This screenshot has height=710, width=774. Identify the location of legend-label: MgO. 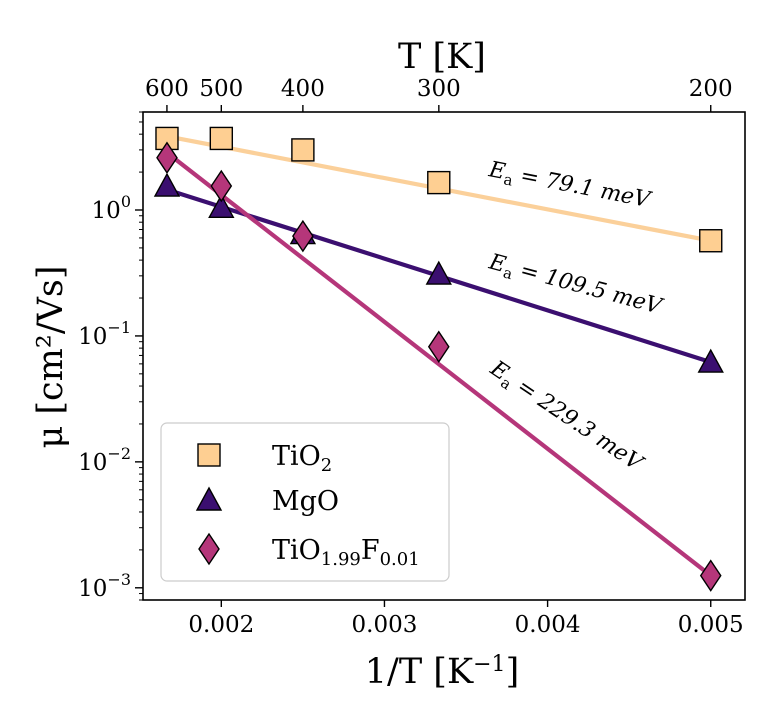
(305, 501).